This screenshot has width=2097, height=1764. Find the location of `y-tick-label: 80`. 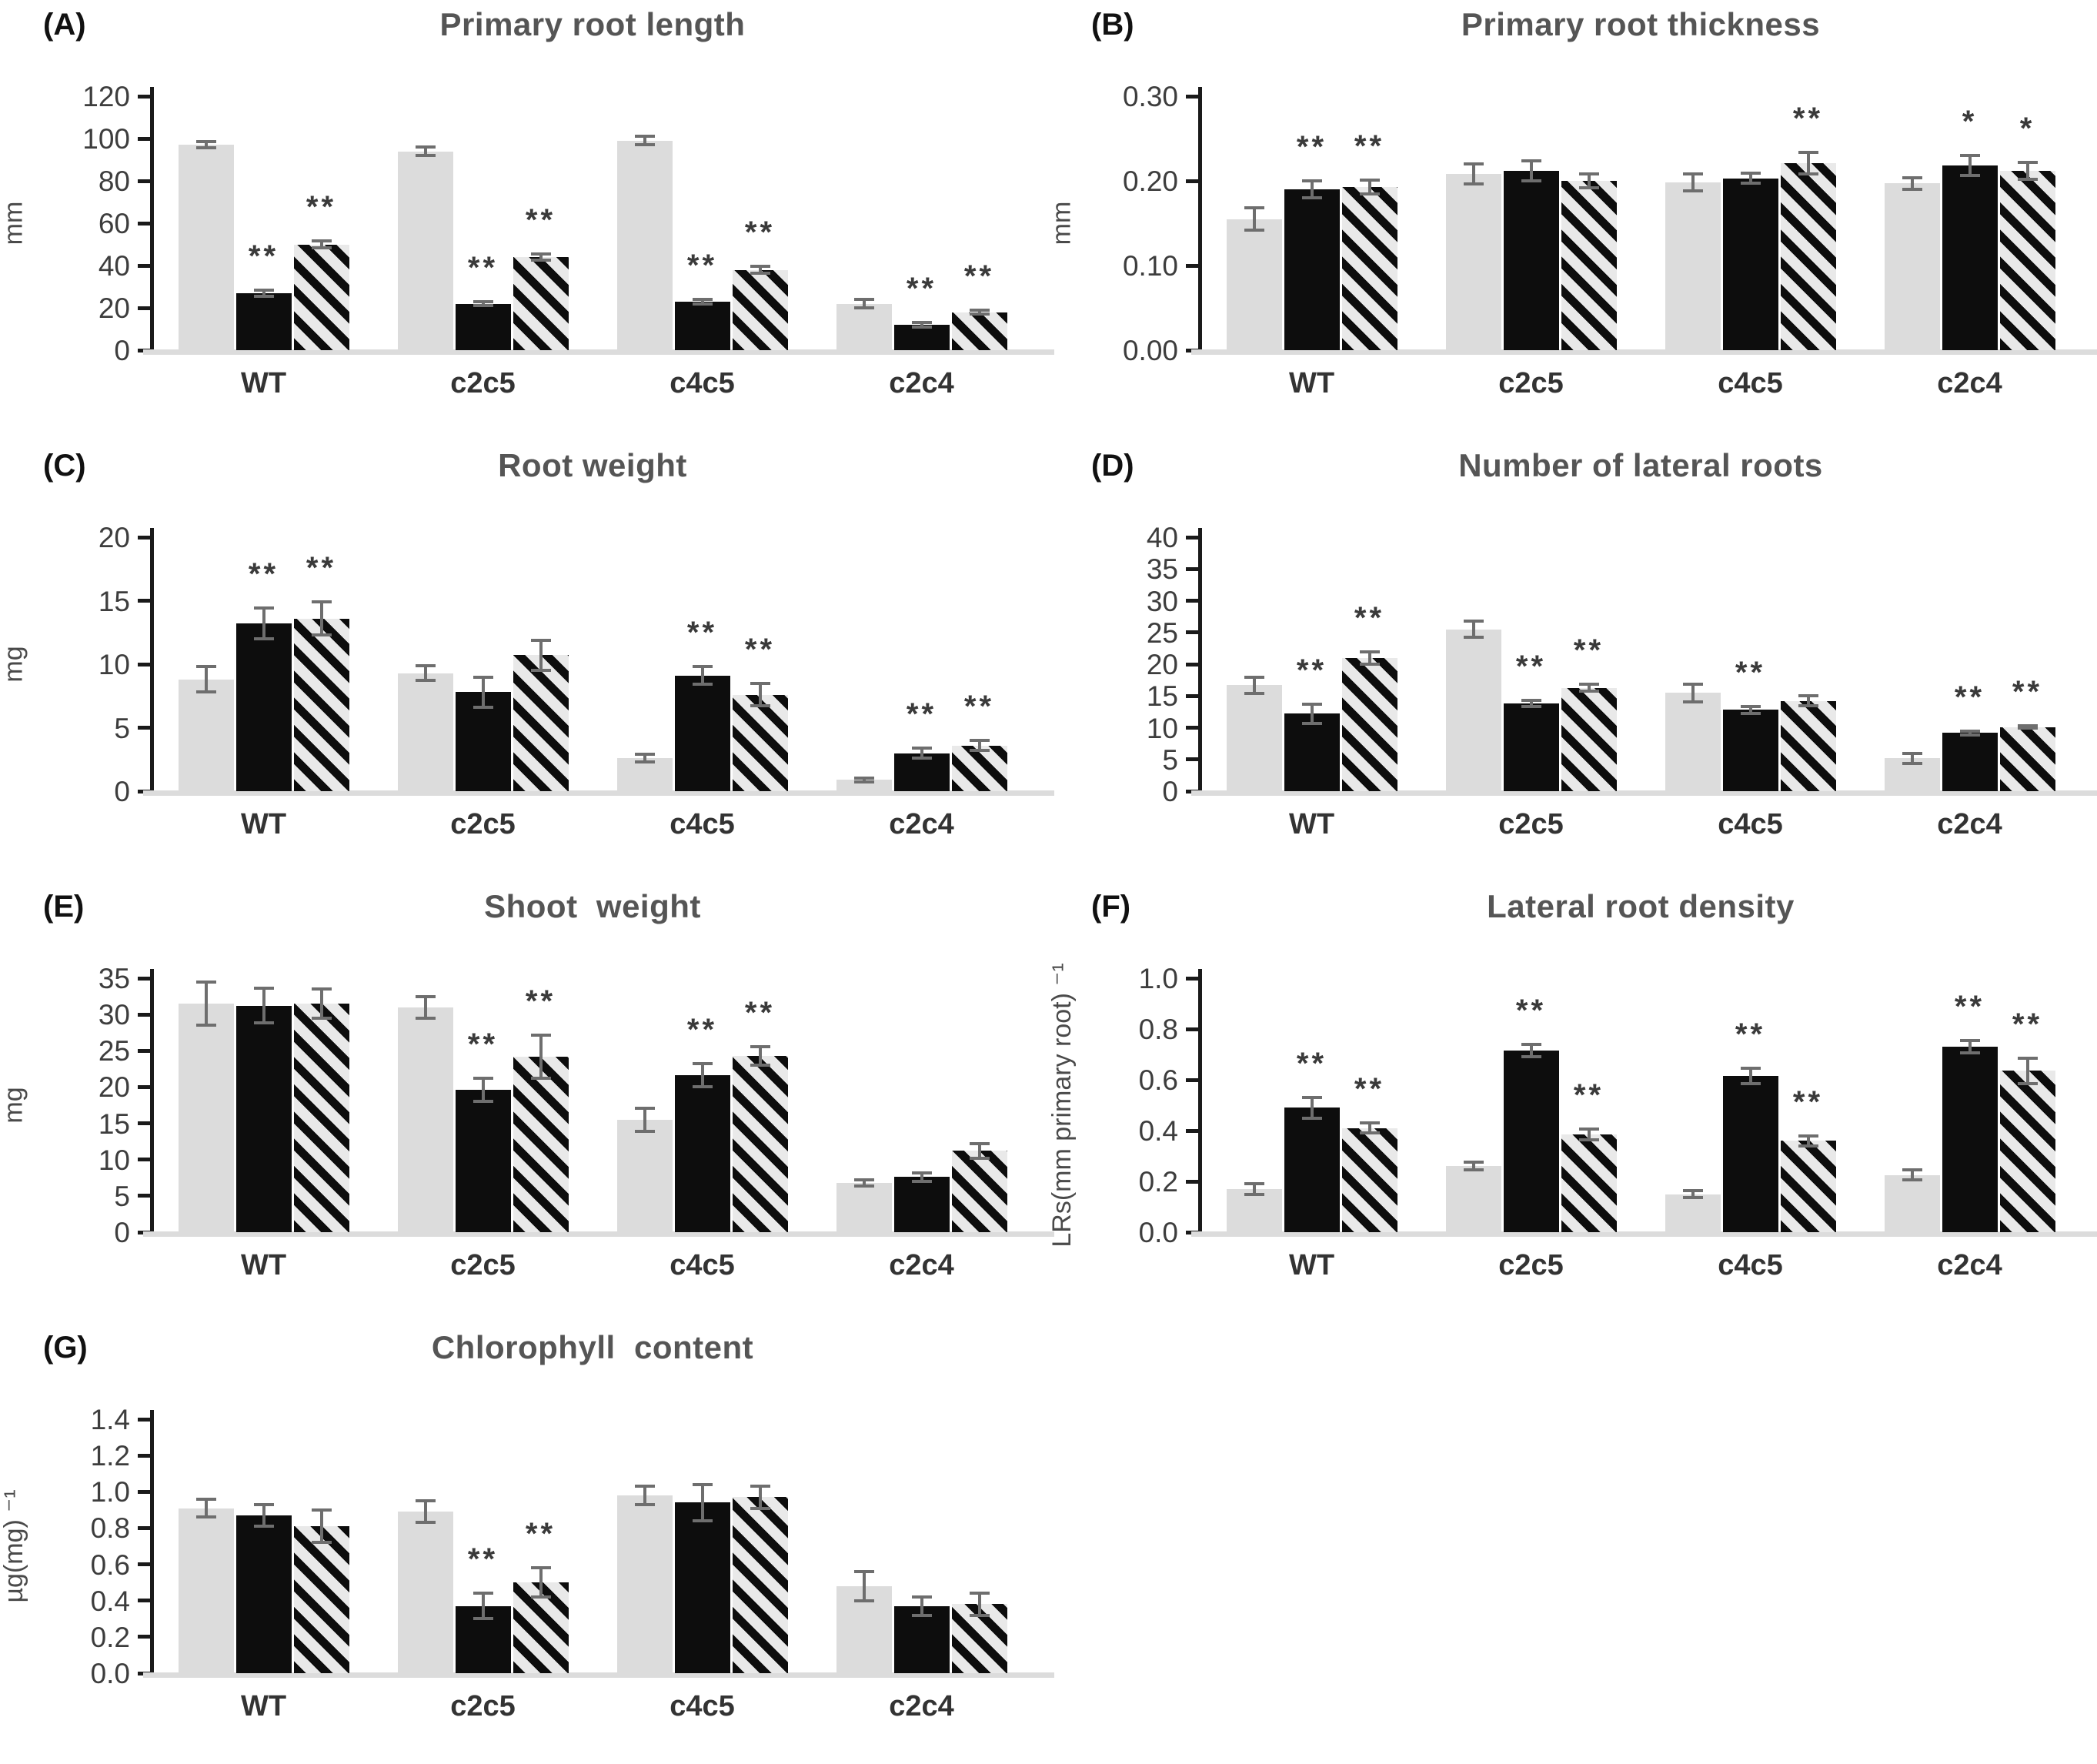

y-tick-label: 80 is located at coordinates (114, 181).